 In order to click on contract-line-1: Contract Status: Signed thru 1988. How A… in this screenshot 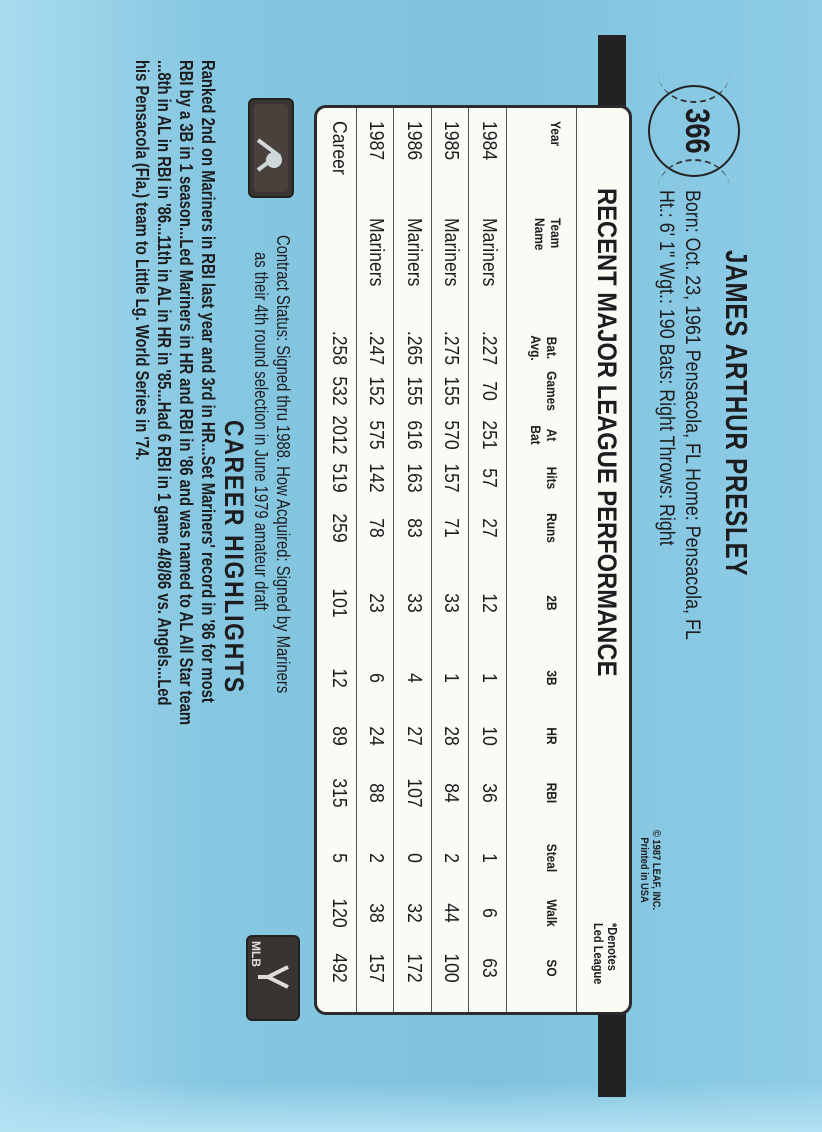, I will do `click(283, 464)`.